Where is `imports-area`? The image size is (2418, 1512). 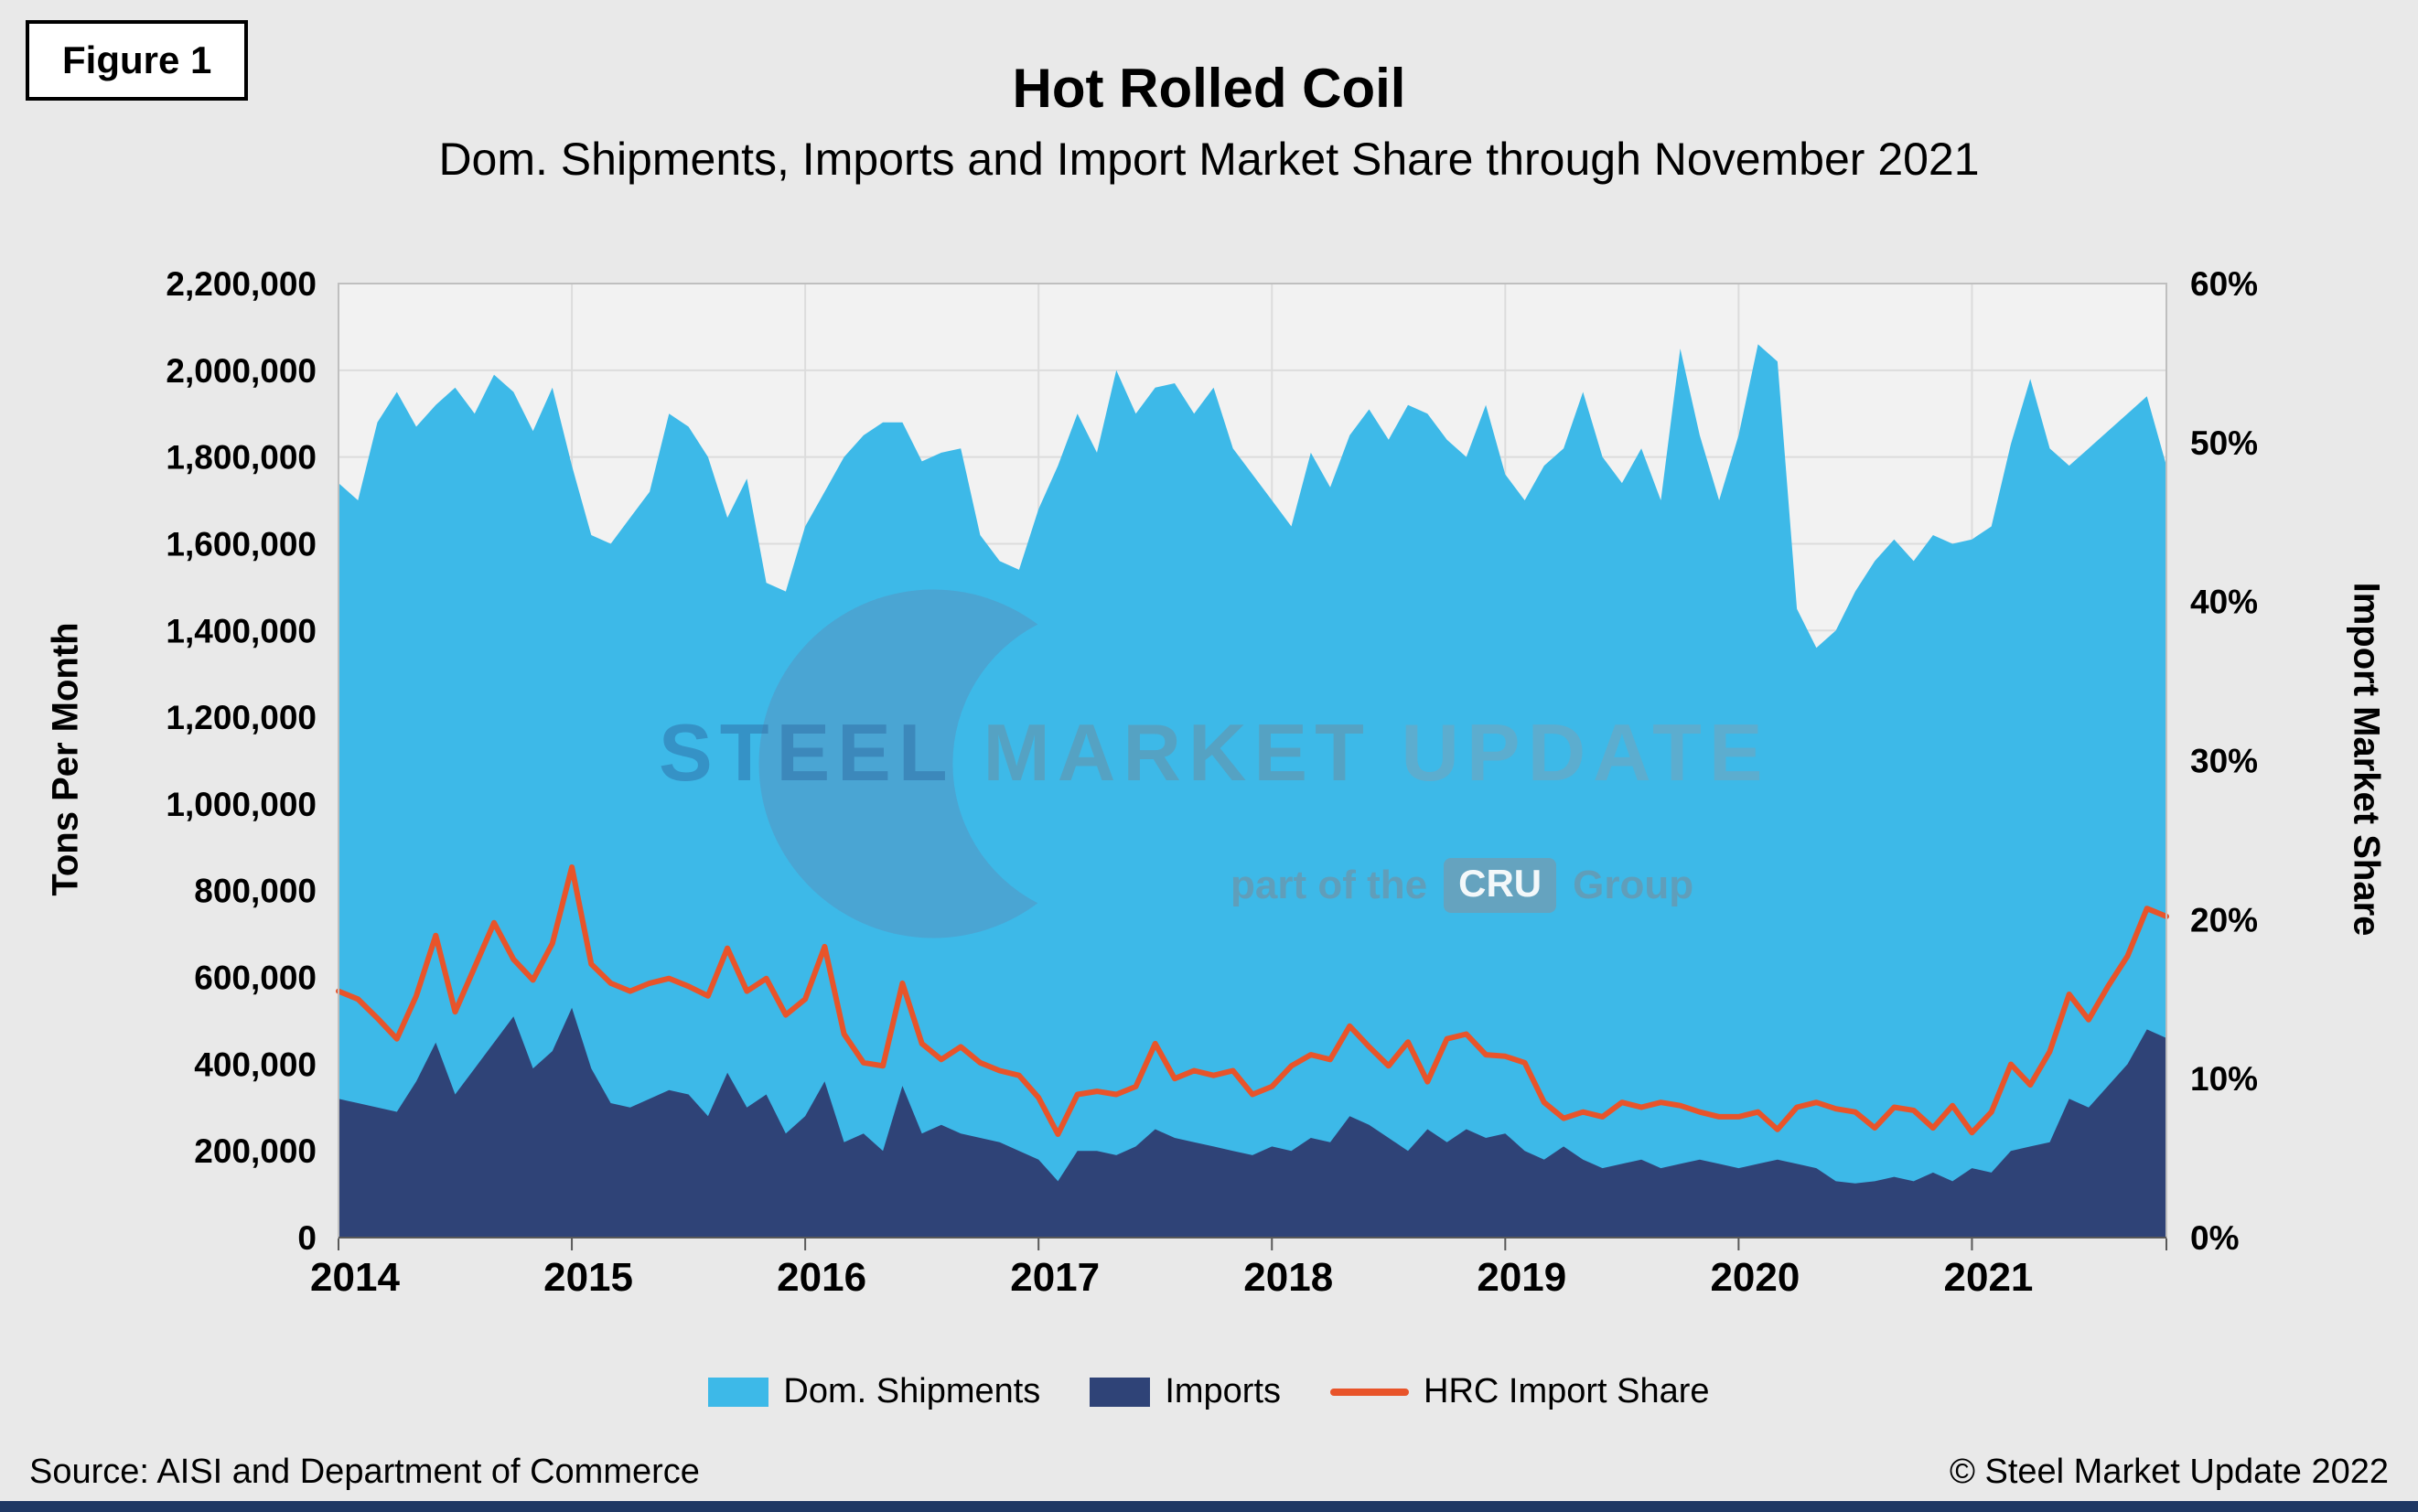 imports-area is located at coordinates (1252, 1122).